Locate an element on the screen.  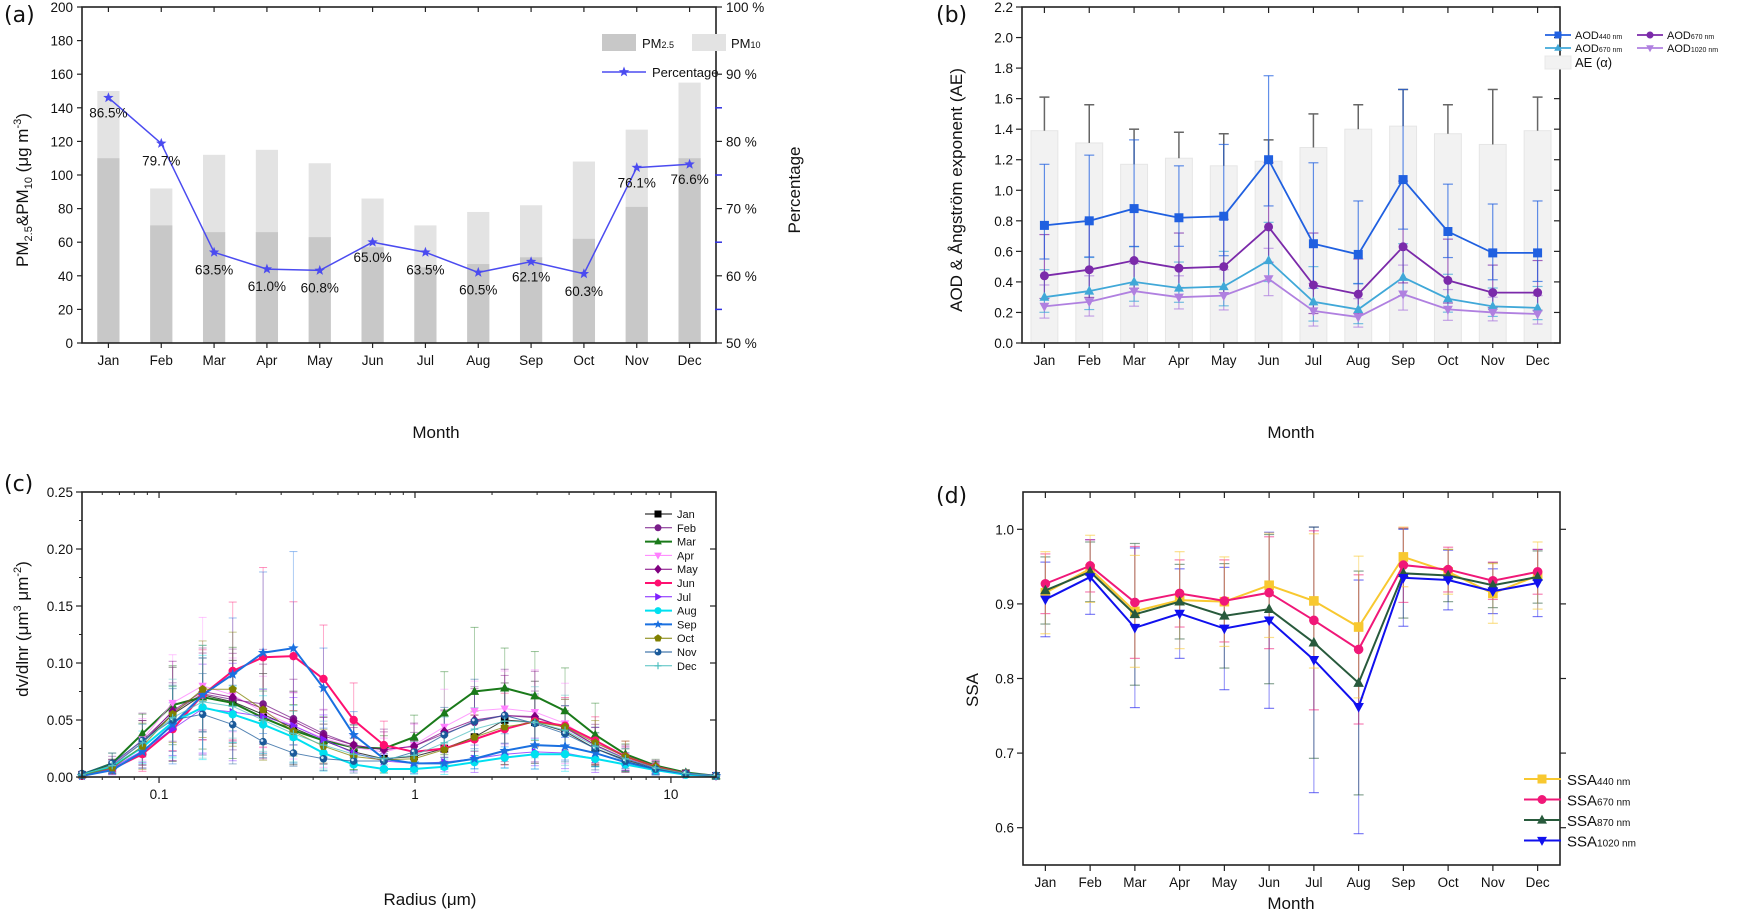
x-tick-label: Jan is located at coordinates (109, 360).